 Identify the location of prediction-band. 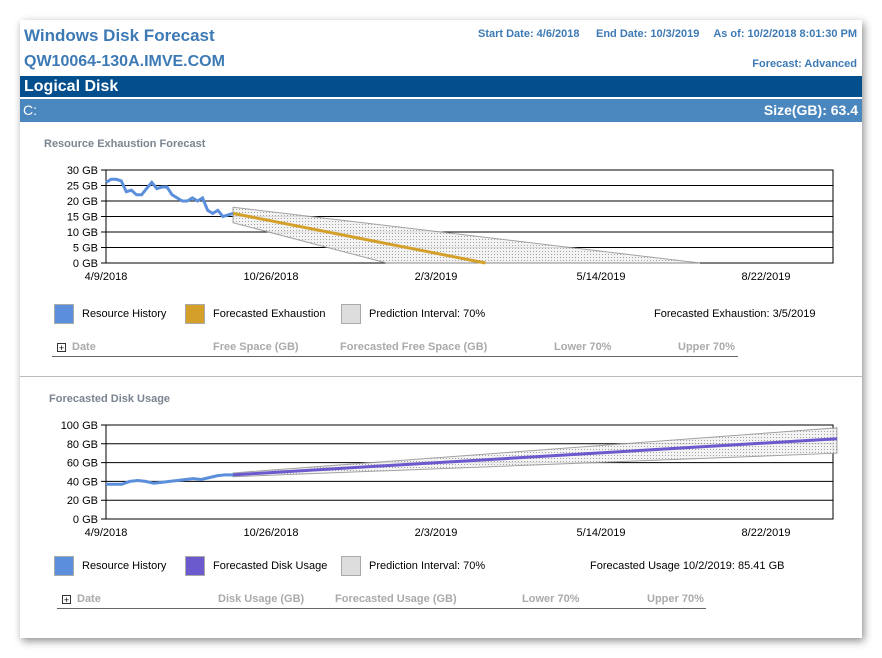
(466, 235).